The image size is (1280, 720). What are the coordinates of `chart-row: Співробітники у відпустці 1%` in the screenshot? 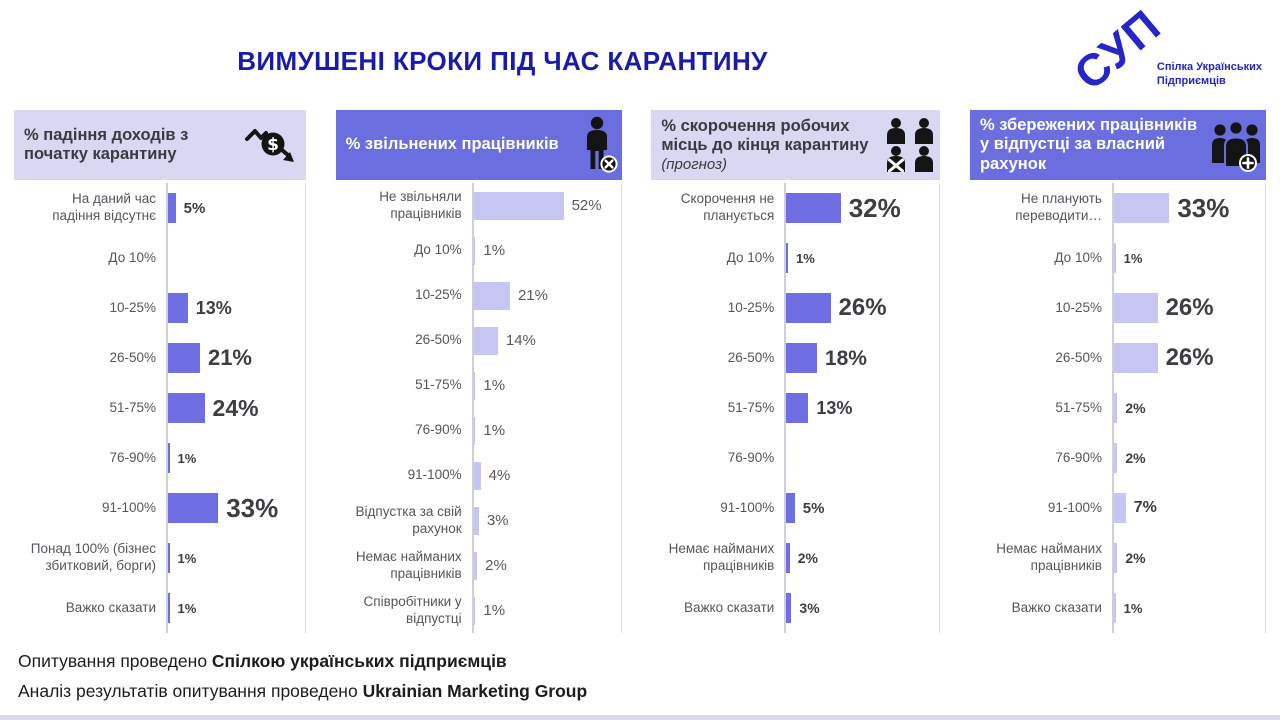 It's located at (478, 610).